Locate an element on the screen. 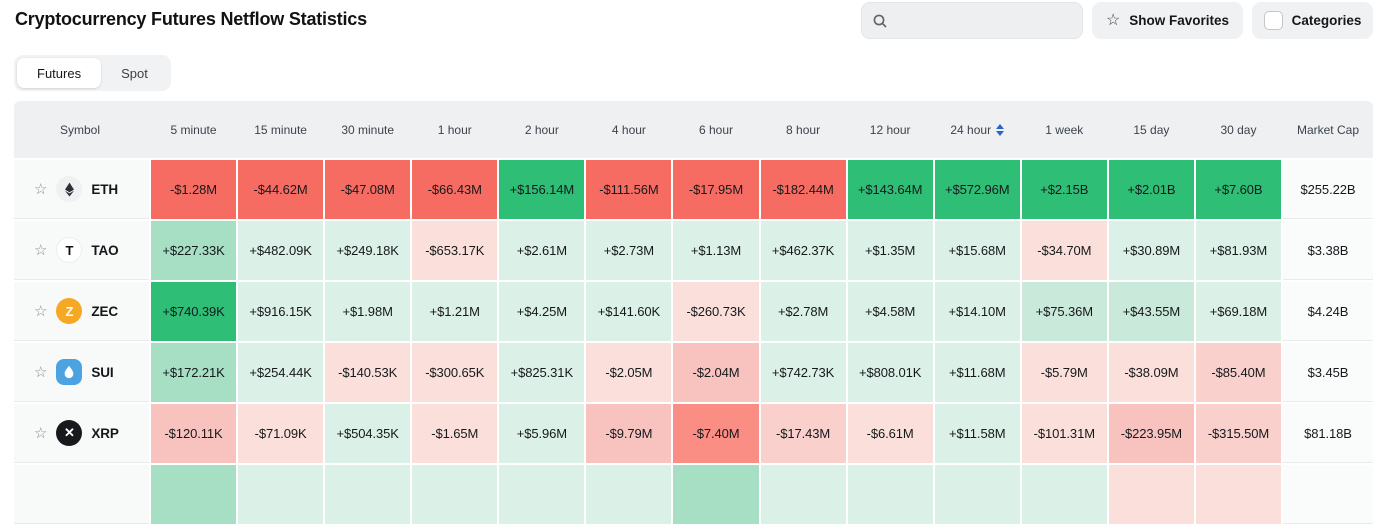  tab-futures: Futures is located at coordinates (59, 73).